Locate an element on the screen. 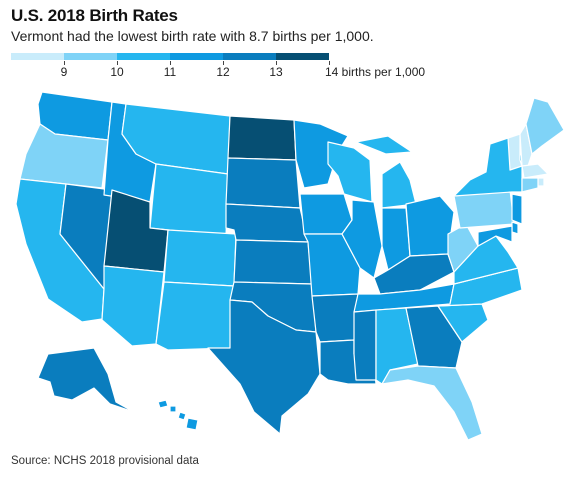  source-note: Source: NCHS 2018 provisional data is located at coordinates (105, 461).